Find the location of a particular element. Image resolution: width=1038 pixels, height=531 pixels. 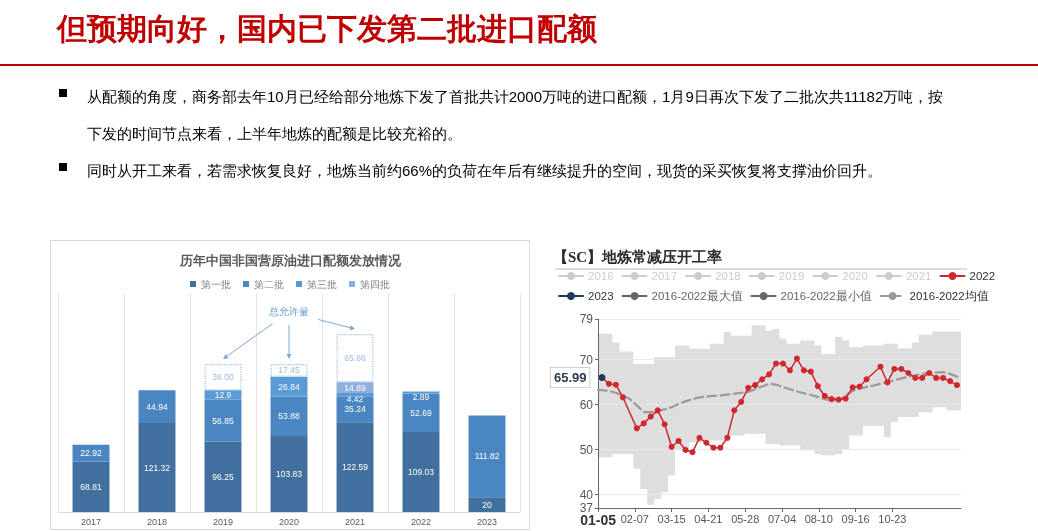

legend-label: 第三批 is located at coordinates (322, 284).